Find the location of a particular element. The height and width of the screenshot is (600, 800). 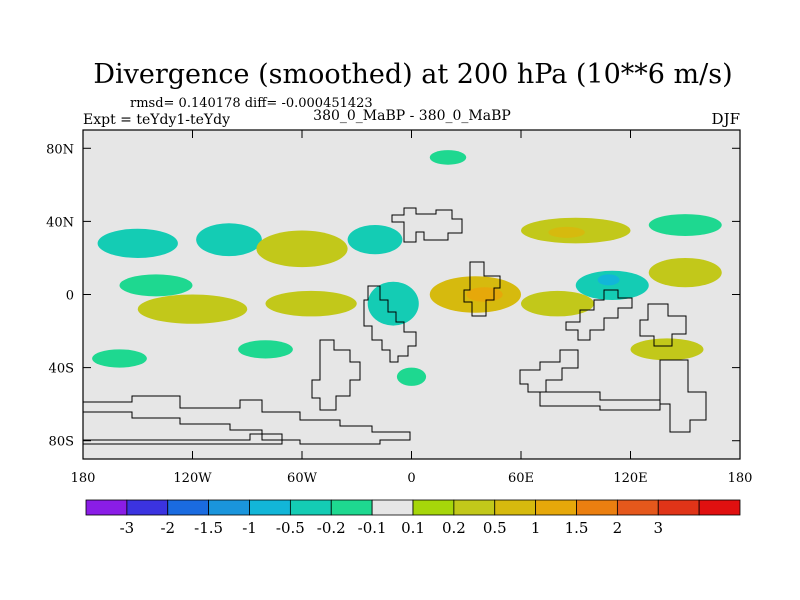

x-tick-label-5: 60E is located at coordinates (521, 478).